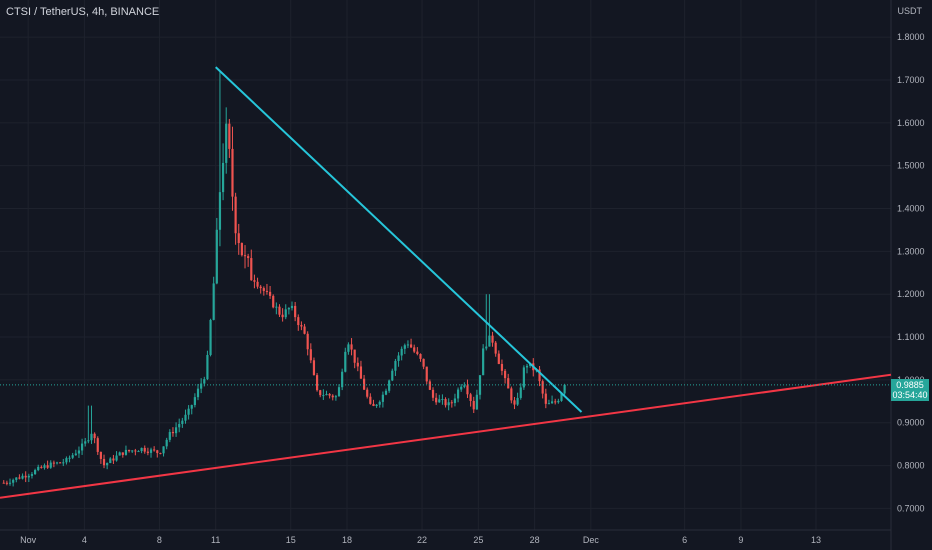 This screenshot has height=550, width=932. I want to click on time-tick-label: 15, so click(291, 540).